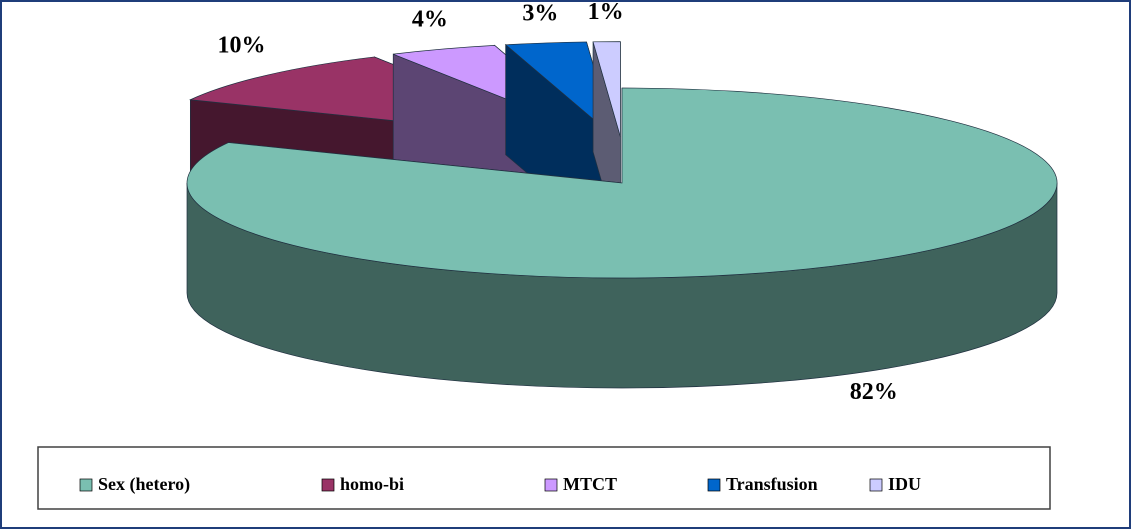 This screenshot has width=1131, height=529. Describe the element at coordinates (144, 484) in the screenshot. I see `legend-label: Sex (hetero)` at that location.